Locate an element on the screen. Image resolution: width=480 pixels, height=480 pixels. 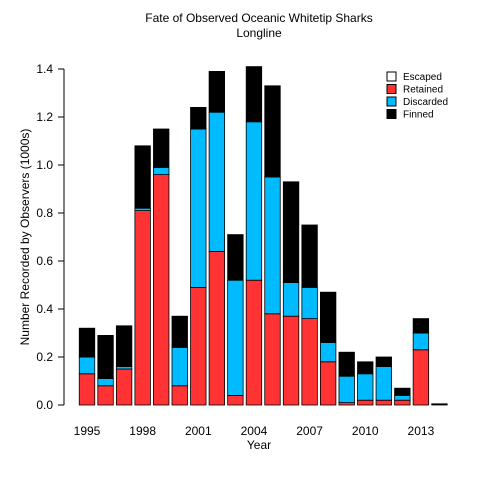
chart-subtitle: Longline is located at coordinates (259, 33).